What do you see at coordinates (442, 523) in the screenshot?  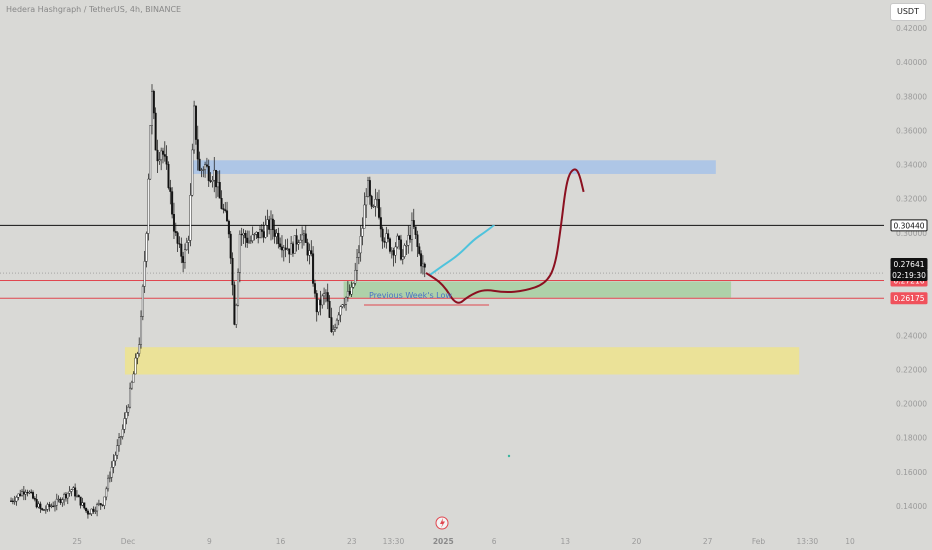 I see `lightning-icon` at bounding box center [442, 523].